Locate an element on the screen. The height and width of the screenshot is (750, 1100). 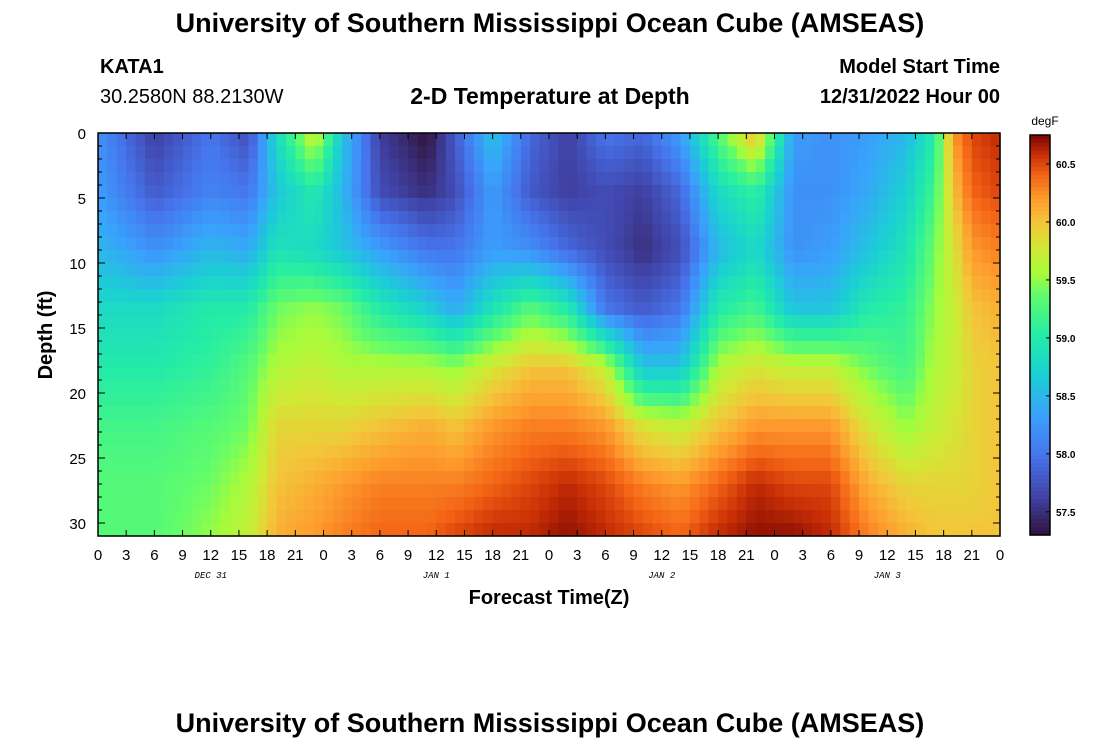
x-tick-label: 12 is located at coordinates (436, 555).